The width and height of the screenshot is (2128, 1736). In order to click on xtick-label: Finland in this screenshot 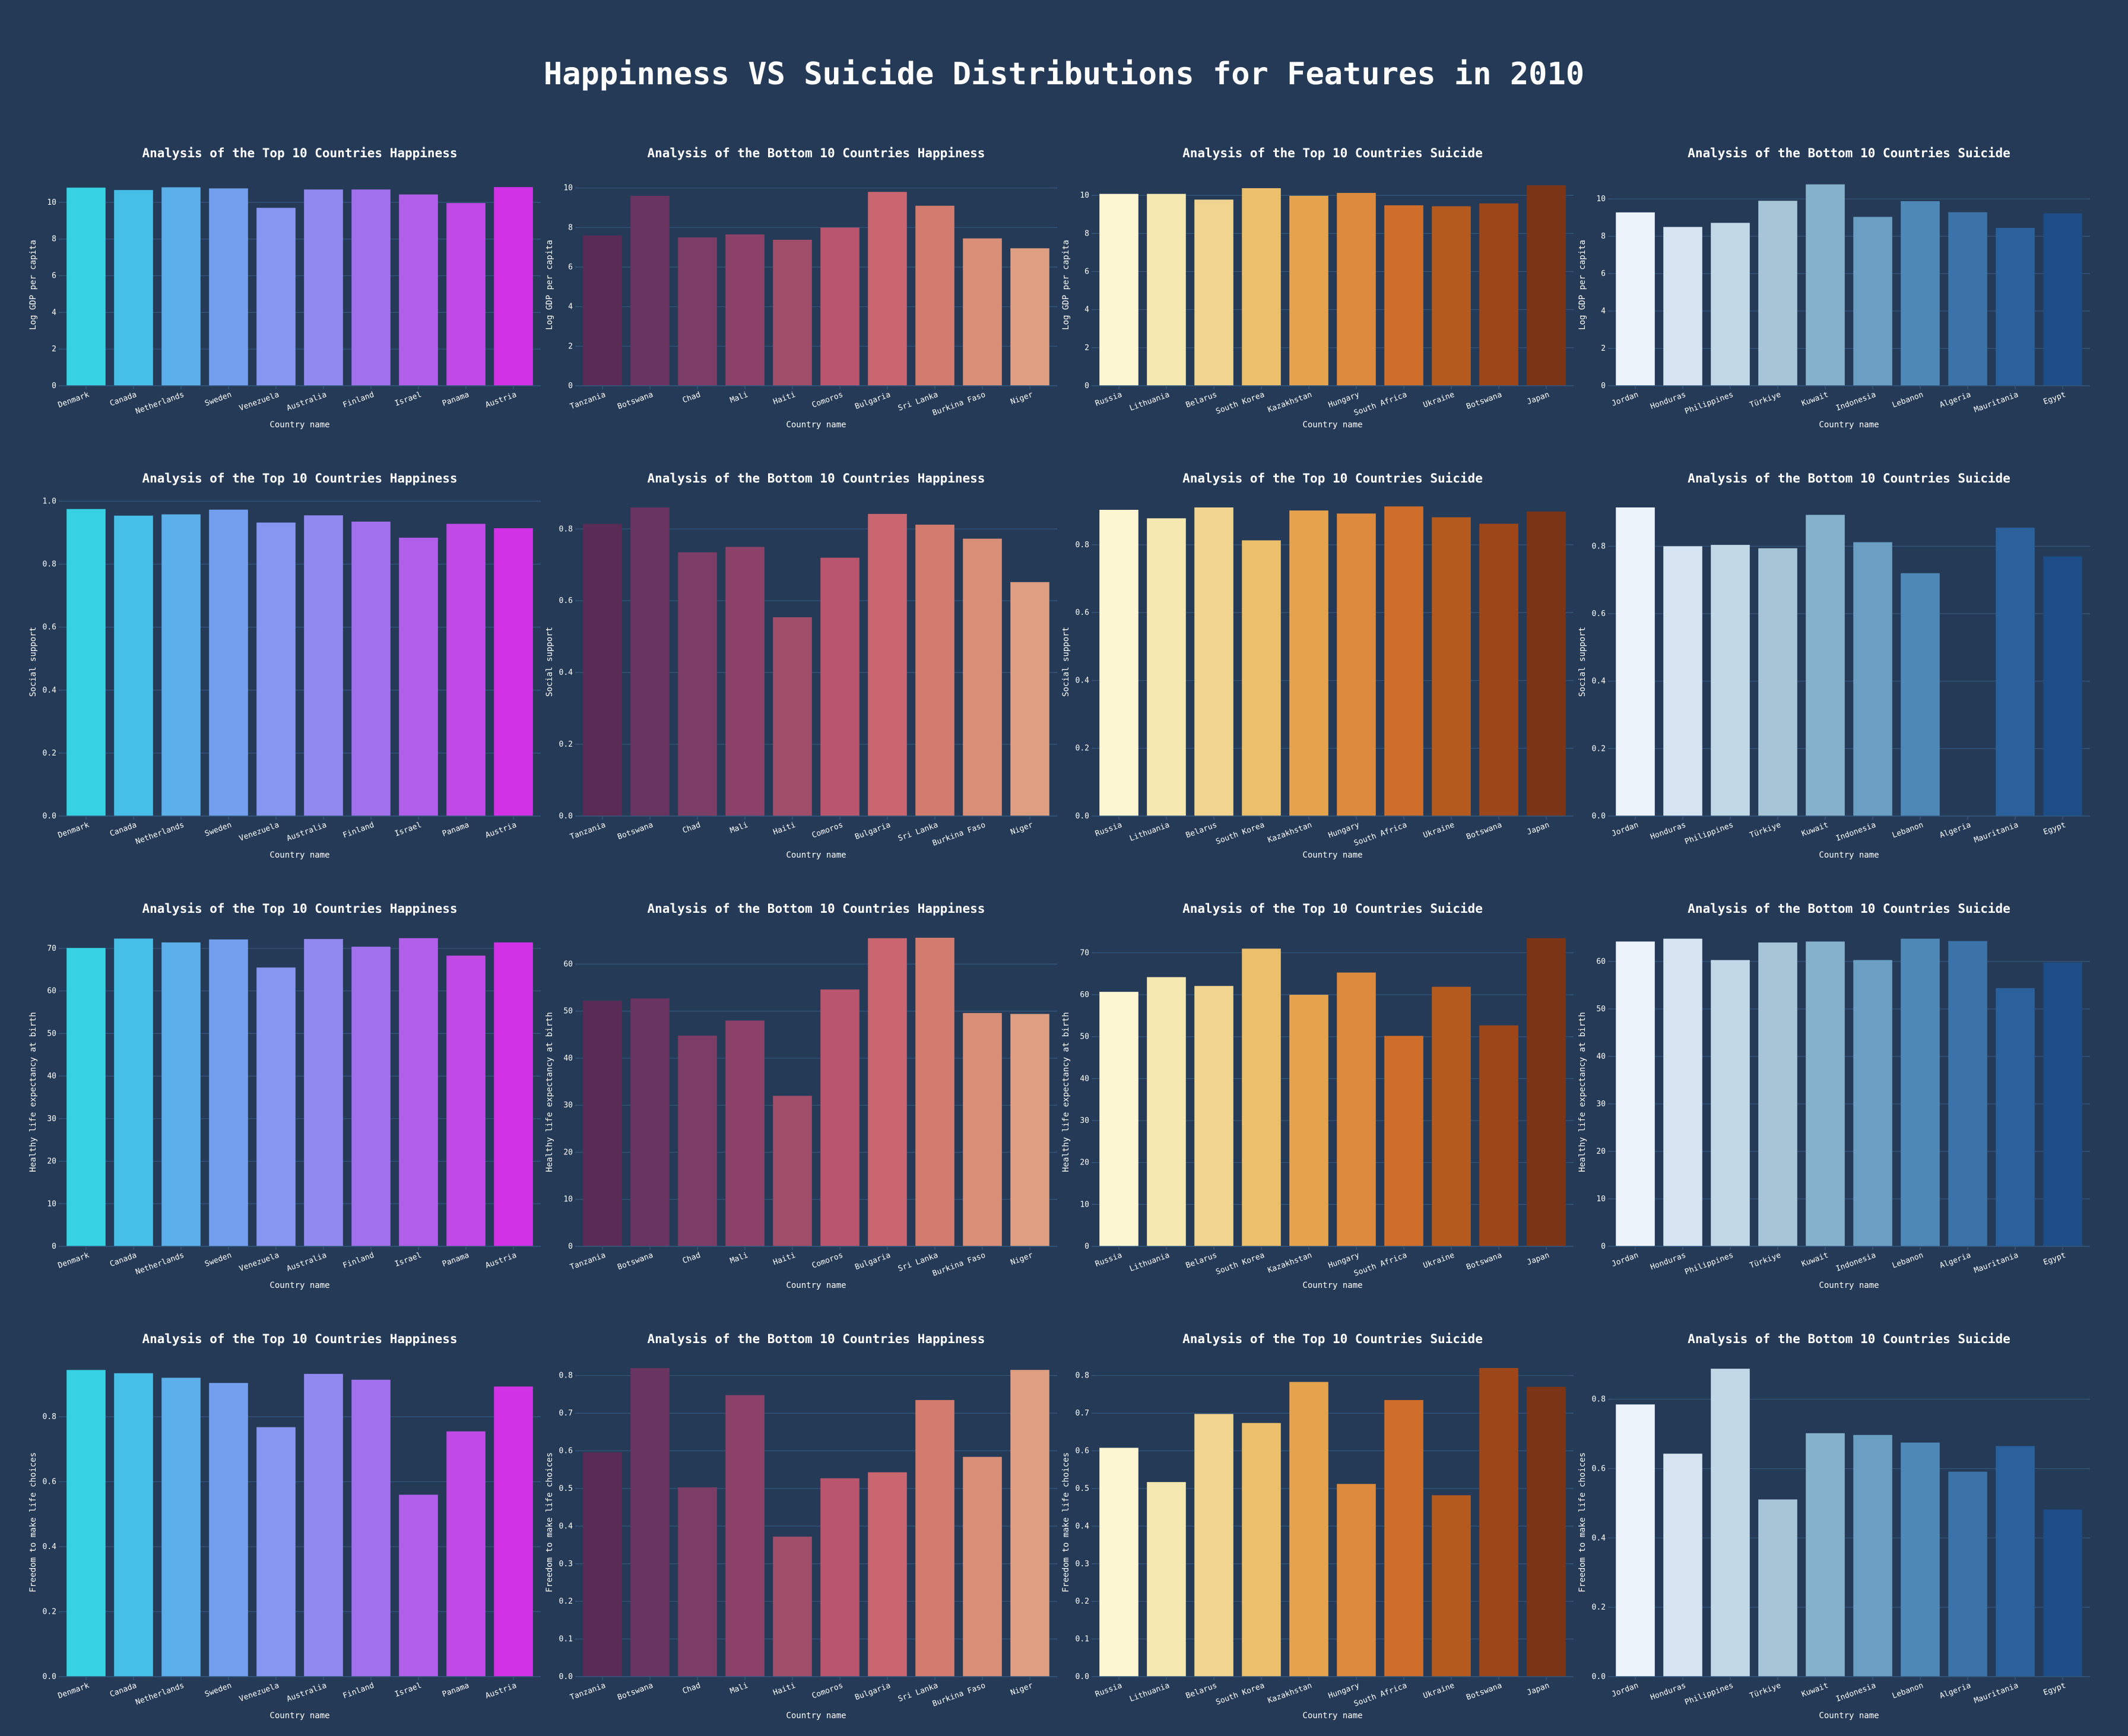, I will do `click(359, 1691)`.